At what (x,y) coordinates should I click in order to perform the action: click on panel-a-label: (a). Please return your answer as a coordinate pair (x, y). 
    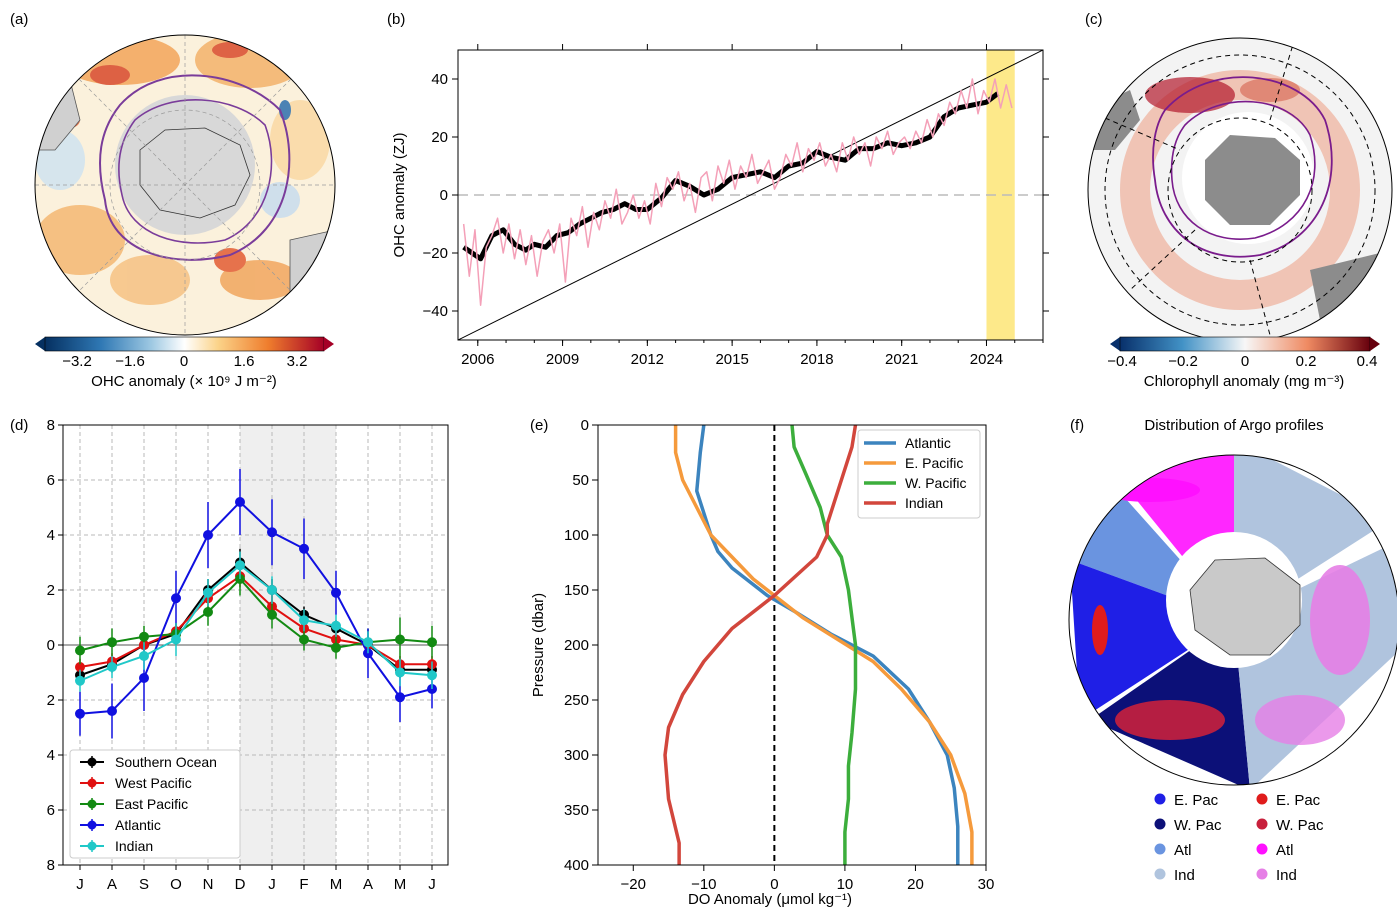
    Looking at the image, I should click on (19, 19).